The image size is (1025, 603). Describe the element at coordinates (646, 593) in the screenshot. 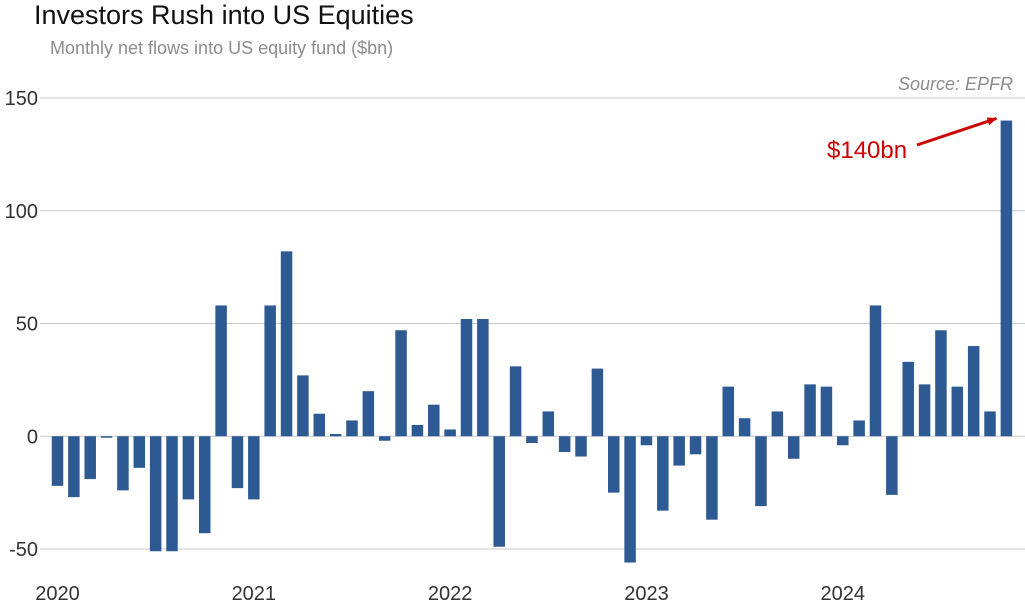

I see `x-tick-label: 2023` at that location.